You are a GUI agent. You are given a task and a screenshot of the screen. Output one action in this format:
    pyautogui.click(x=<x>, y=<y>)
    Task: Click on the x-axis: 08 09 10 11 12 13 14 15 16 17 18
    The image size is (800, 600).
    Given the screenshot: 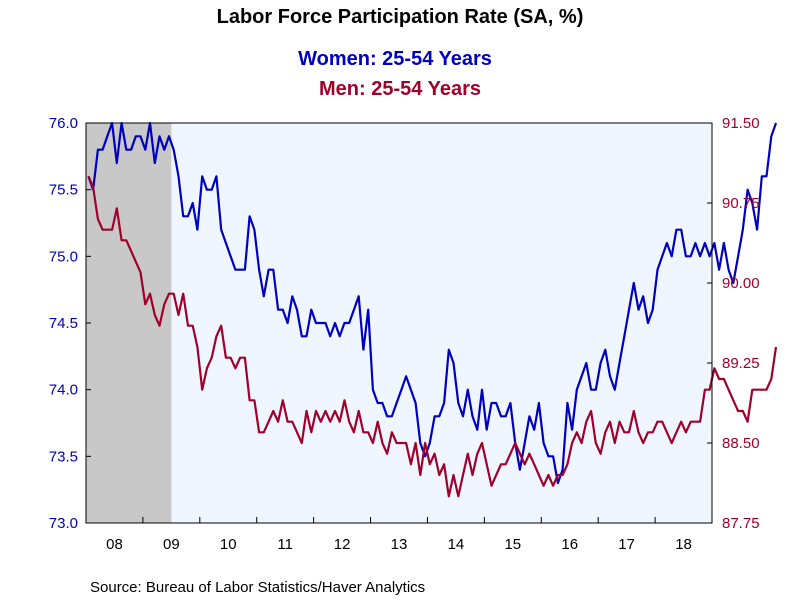 What is the action you would take?
    pyautogui.click(x=399, y=535)
    